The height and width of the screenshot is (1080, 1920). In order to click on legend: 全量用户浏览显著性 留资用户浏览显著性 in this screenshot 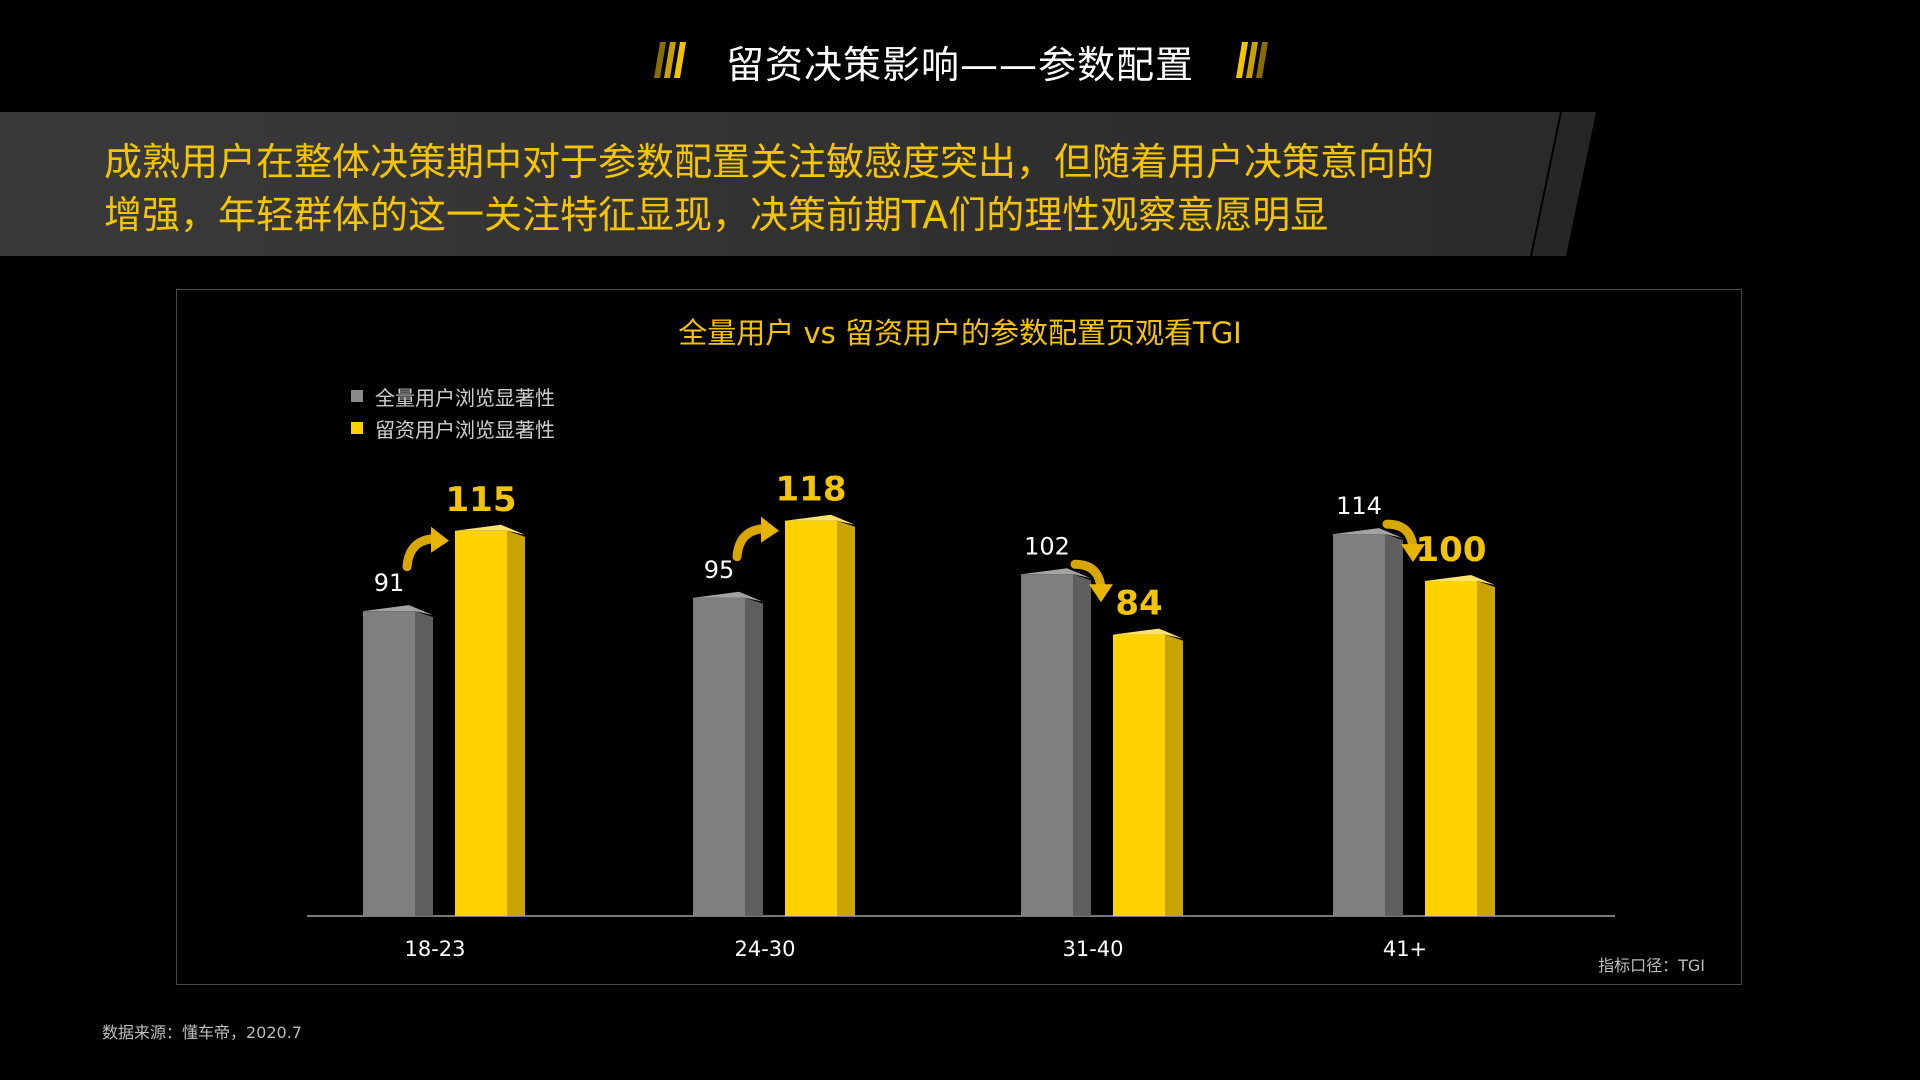, I will do `click(453, 412)`.